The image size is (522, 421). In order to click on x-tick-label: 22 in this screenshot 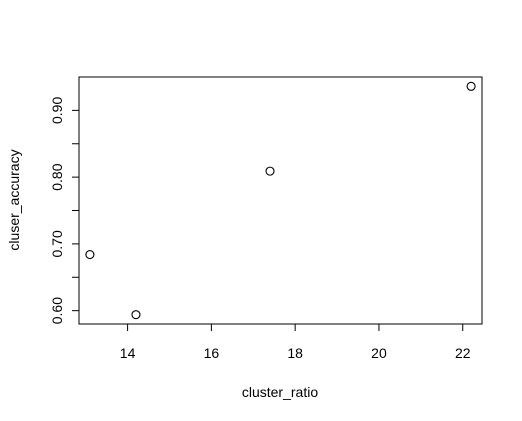, I will do `click(463, 353)`.